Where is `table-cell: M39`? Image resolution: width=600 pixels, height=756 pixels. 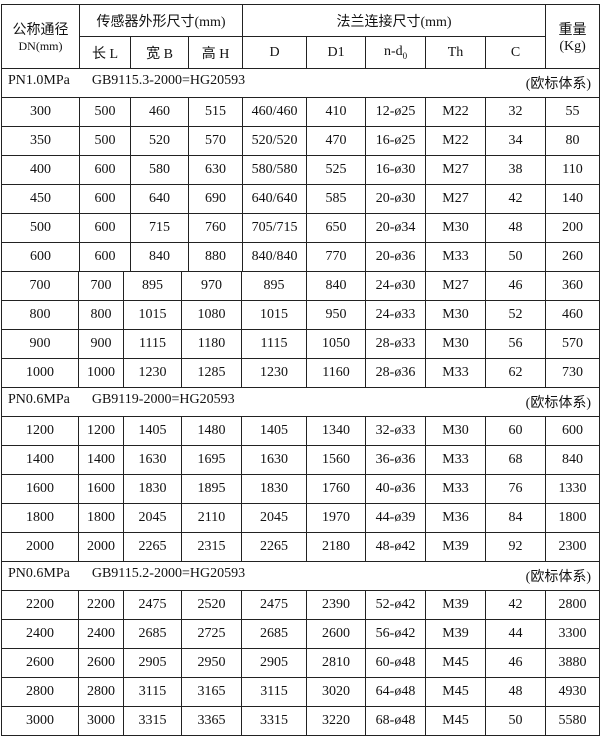 table-cell: M39 is located at coordinates (455, 546).